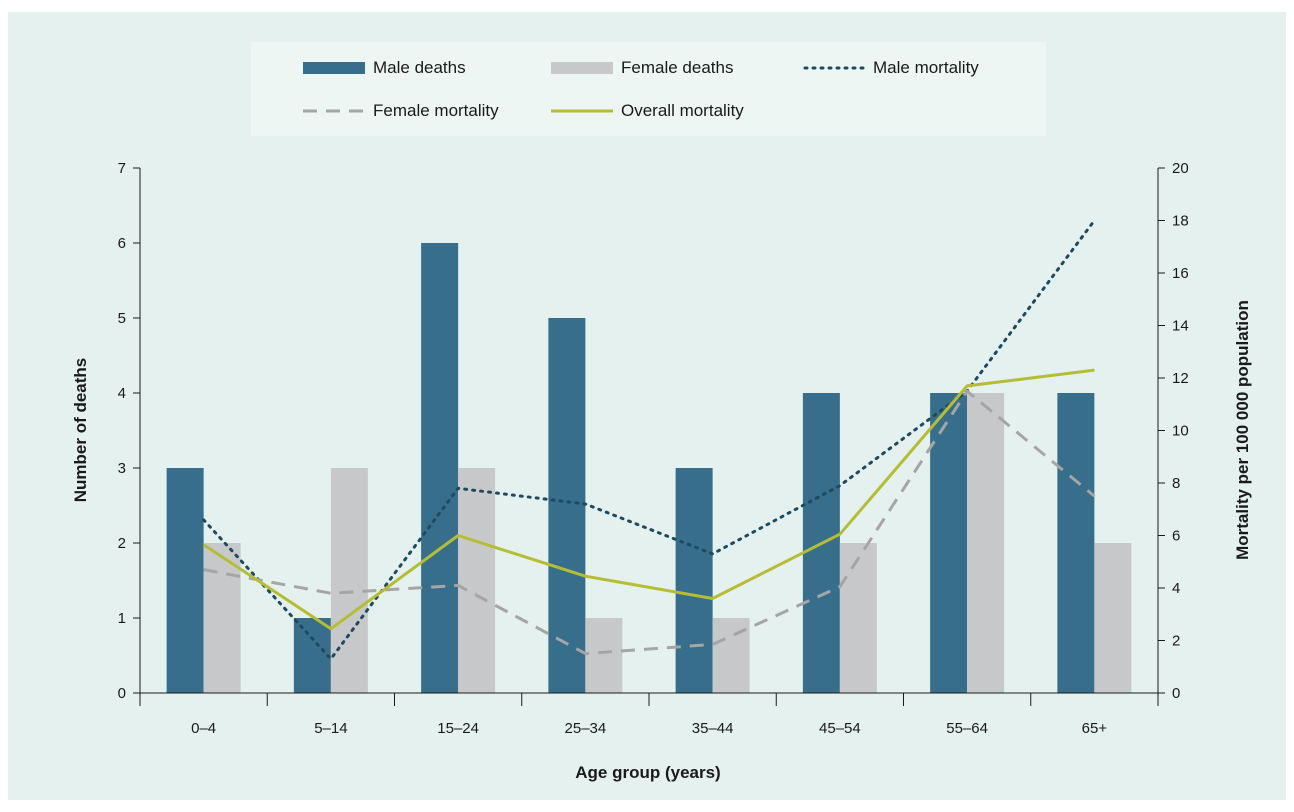  Describe the element at coordinates (586, 728) in the screenshot. I see `x-tick-label-3: 25–34` at that location.